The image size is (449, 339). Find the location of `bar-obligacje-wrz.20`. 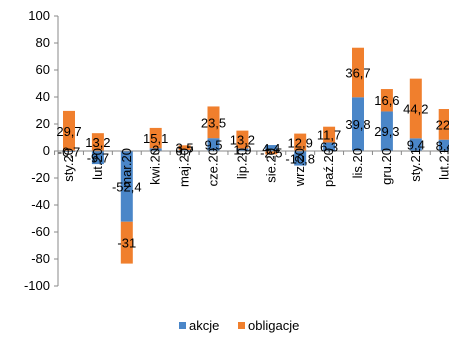

bar-obligacje-wrz.20 is located at coordinates (300, 142).